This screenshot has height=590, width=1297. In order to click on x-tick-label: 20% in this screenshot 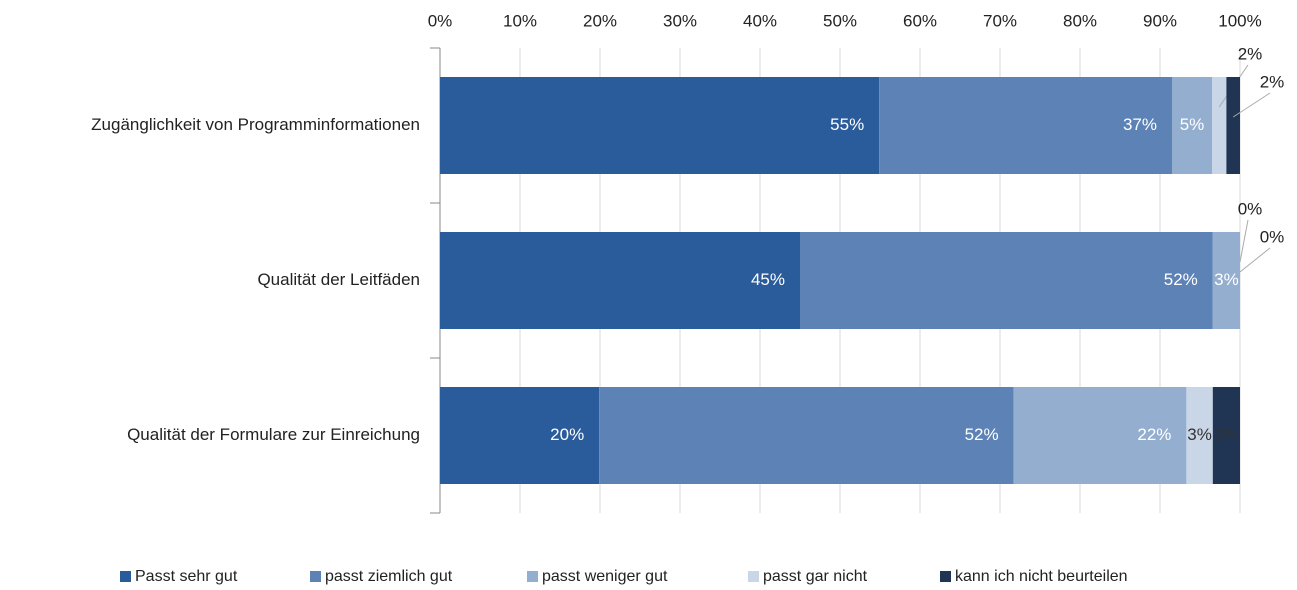, I will do `click(600, 20)`.